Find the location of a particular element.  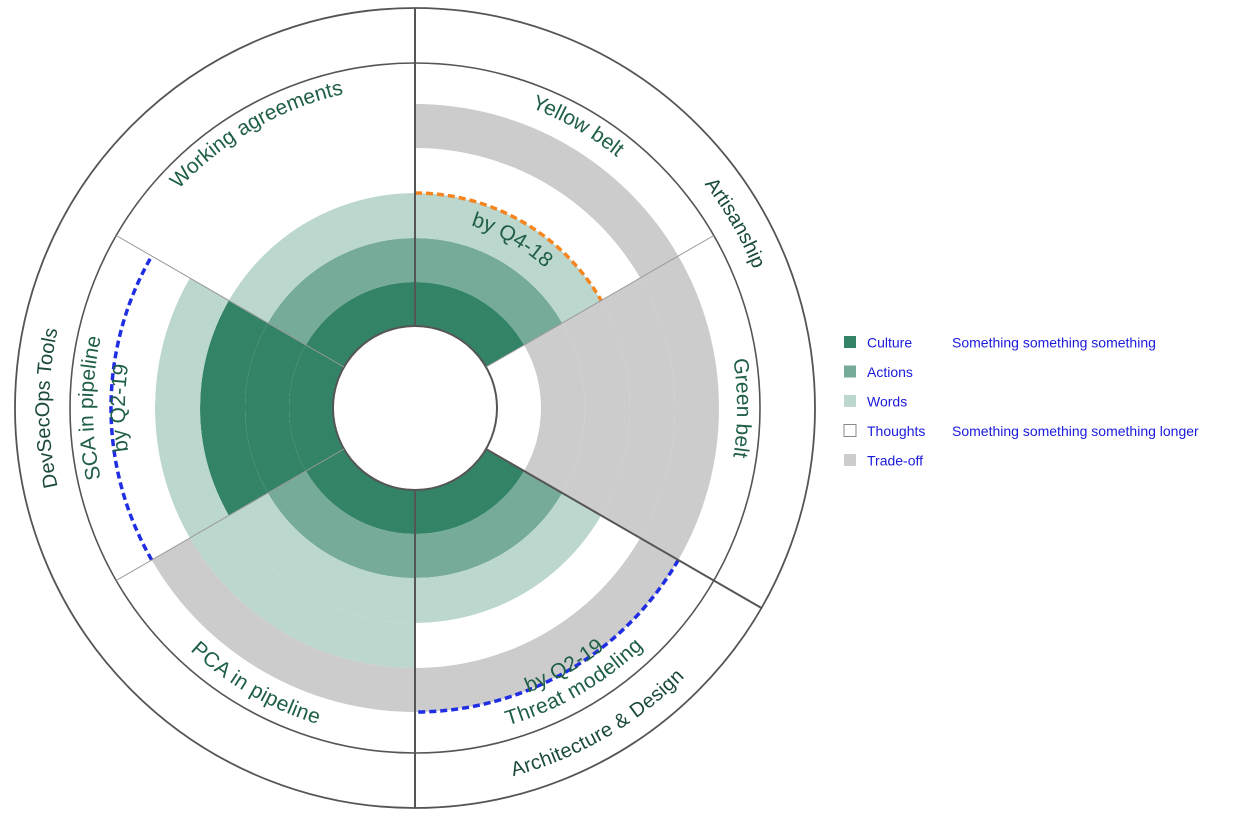

category-label-sca-in-pipeline-textpath: SCA in pipeline is located at coordinates (90, 408).